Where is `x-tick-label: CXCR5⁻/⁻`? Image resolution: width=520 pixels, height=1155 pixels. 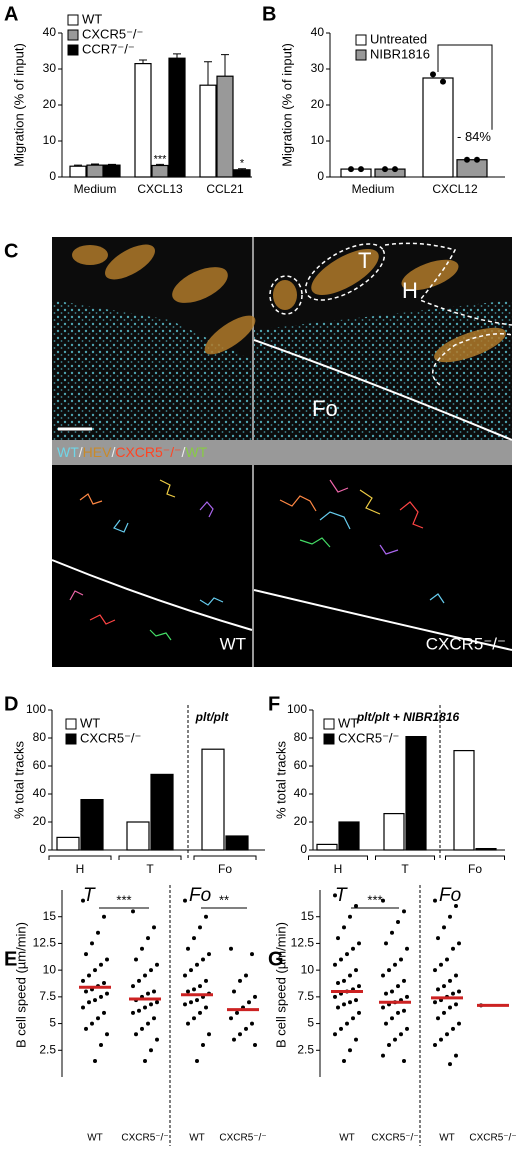
x-tick-label: CXCR5⁻/⁻ is located at coordinates (492, 1138).